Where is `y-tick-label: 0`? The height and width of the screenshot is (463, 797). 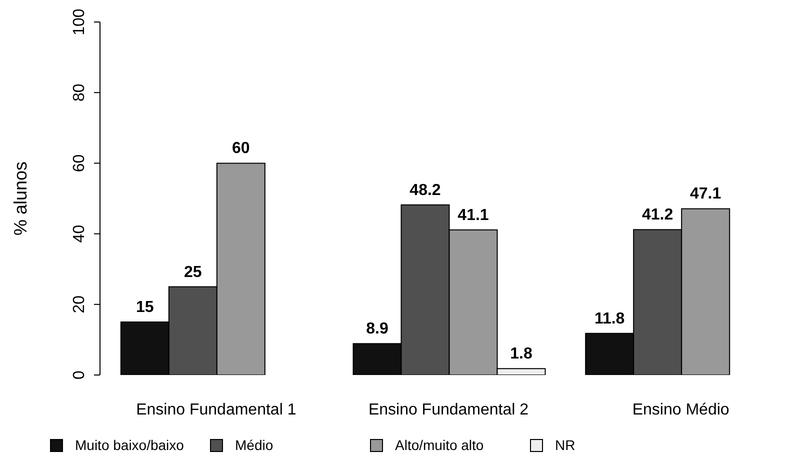
y-tick-label: 0 is located at coordinates (79, 375).